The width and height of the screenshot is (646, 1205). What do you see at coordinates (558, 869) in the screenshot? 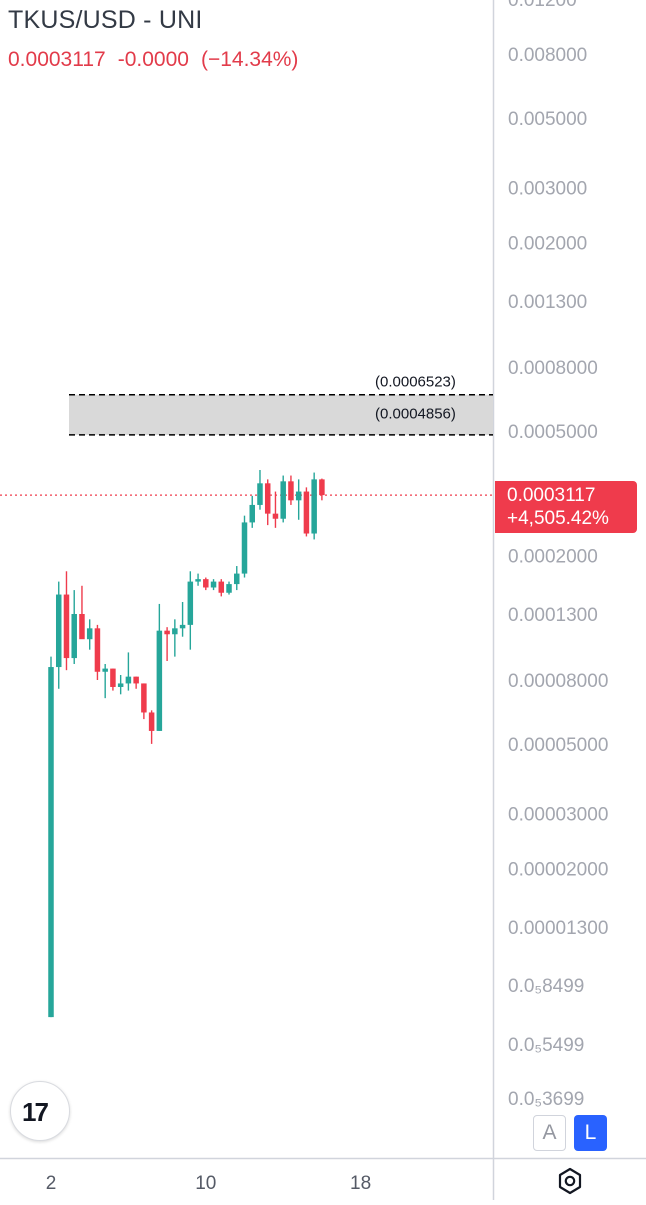
I see `y-tick-label: 0.00002000` at bounding box center [558, 869].